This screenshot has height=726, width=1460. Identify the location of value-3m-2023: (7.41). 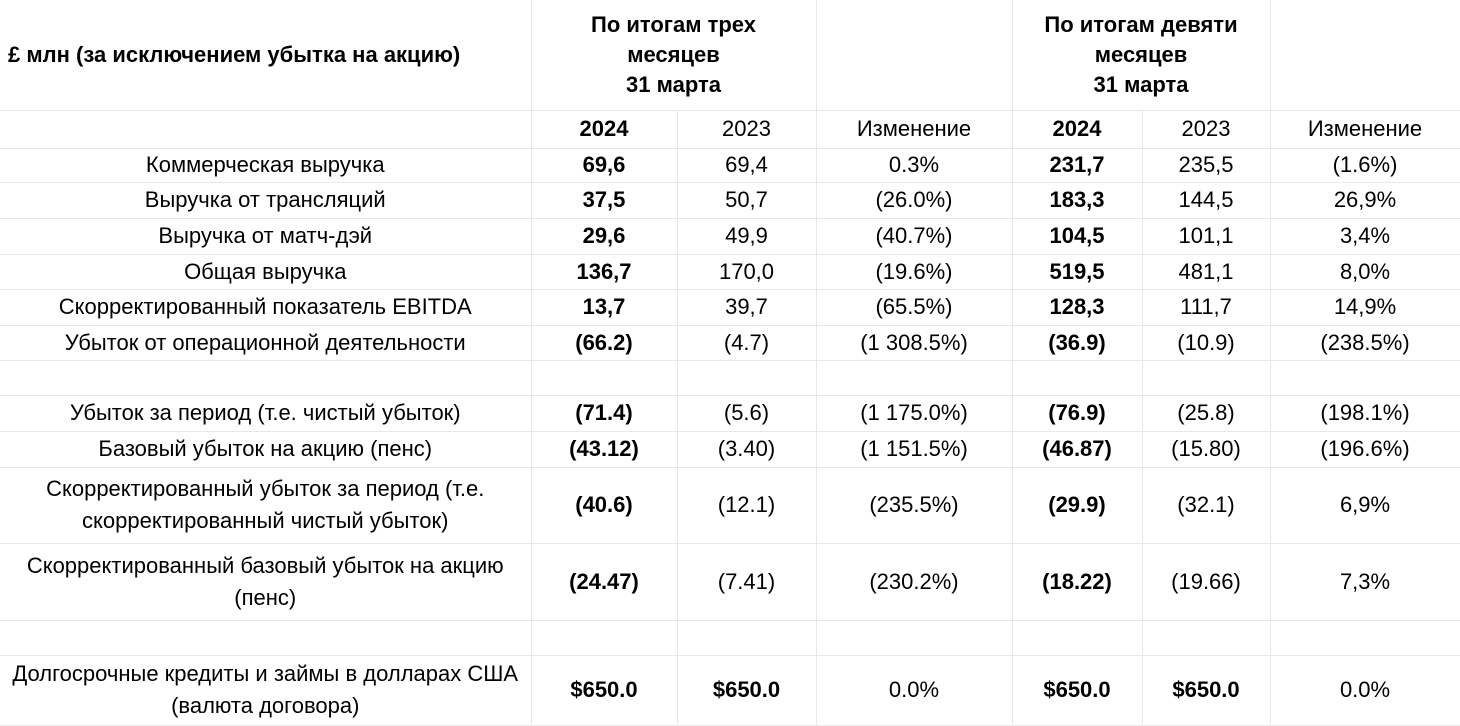
(747, 582).